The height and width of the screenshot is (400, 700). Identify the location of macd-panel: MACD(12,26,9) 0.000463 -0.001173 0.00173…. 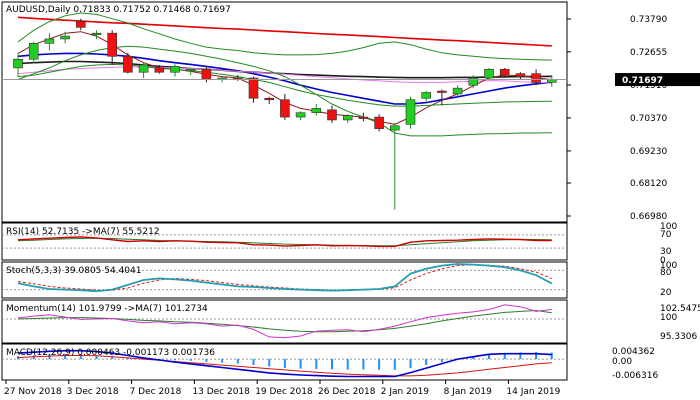
(329, 362).